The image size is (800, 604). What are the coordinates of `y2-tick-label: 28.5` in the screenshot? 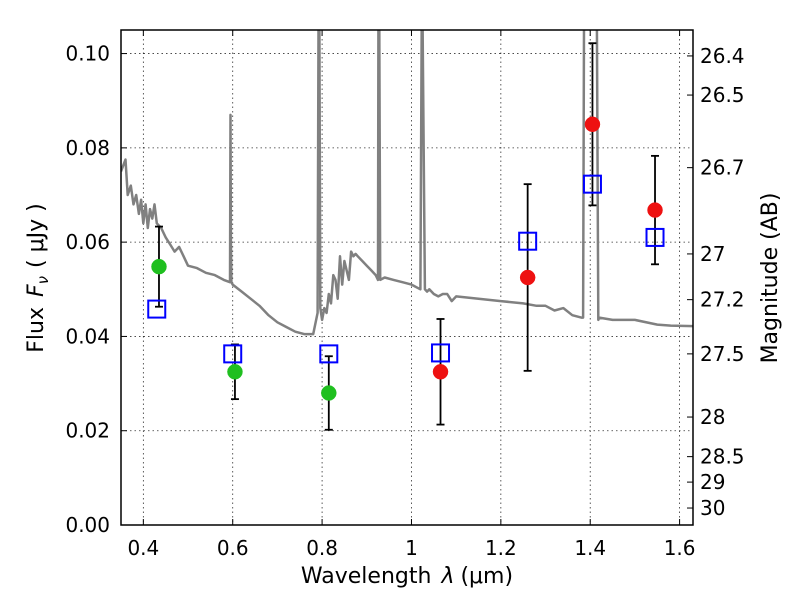 It's located at (722, 457).